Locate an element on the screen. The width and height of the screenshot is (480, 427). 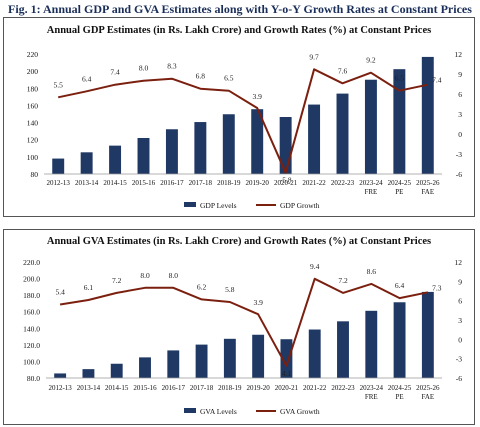
growth-data-label: 7.6 is located at coordinates (343, 70).